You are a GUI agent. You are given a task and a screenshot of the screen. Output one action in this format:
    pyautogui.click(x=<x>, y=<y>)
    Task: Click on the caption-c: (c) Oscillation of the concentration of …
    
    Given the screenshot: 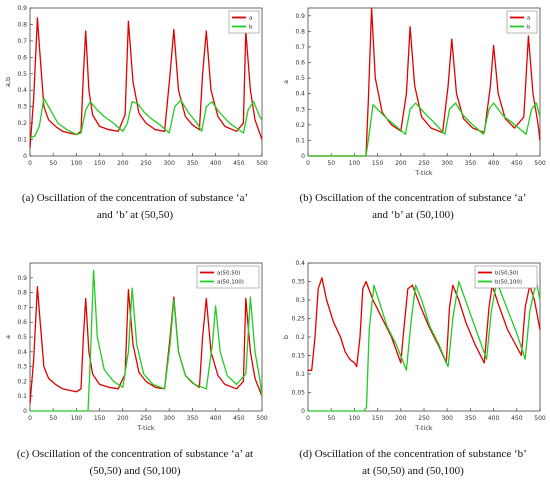 What is the action you would take?
    pyautogui.click(x=135, y=463)
    